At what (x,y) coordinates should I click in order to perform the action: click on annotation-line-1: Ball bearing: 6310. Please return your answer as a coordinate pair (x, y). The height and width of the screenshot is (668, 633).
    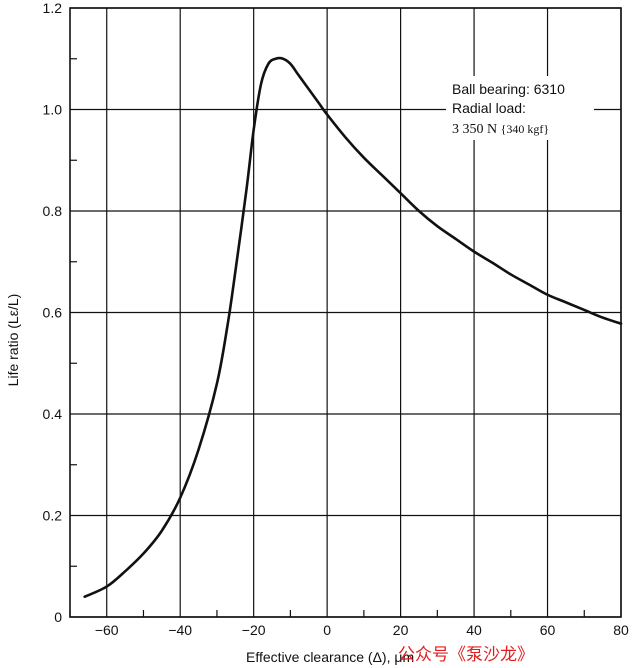
    Looking at the image, I should click on (508, 89).